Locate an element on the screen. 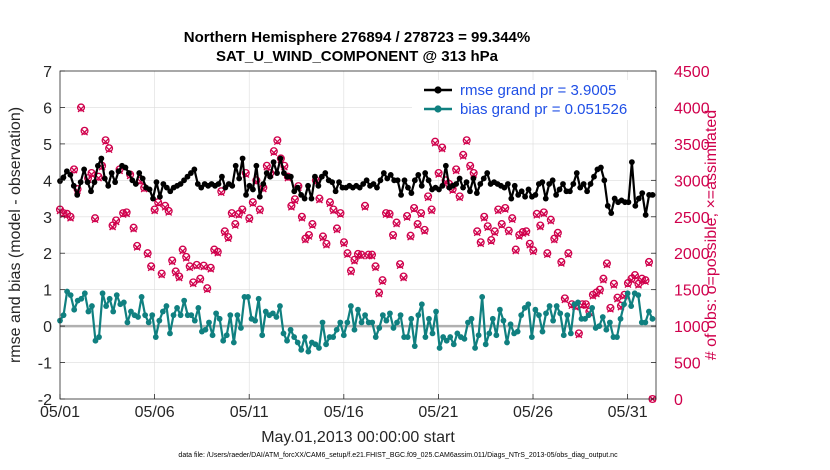 This screenshot has width=830, height=470. x-tick-label: 05/16 is located at coordinates (344, 412).